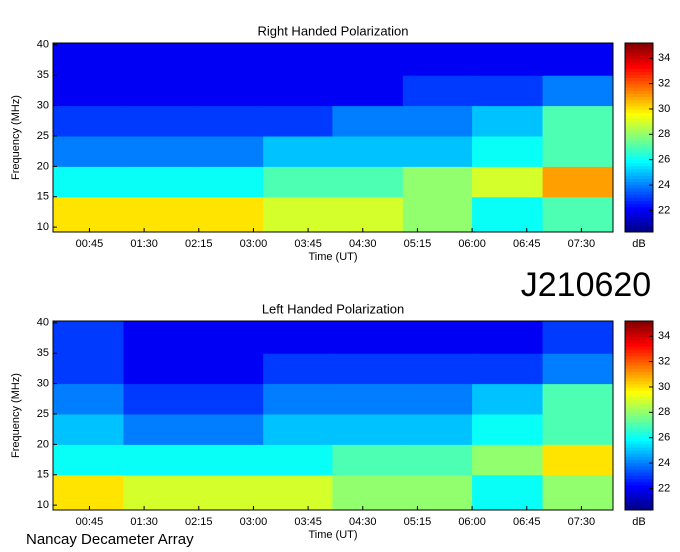  I want to click on x-tick-label: 07:30, so click(582, 244).